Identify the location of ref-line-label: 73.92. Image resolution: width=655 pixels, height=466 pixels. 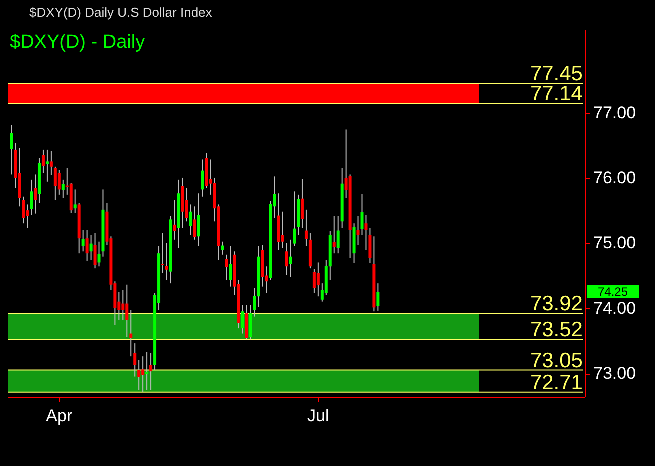
(556, 304).